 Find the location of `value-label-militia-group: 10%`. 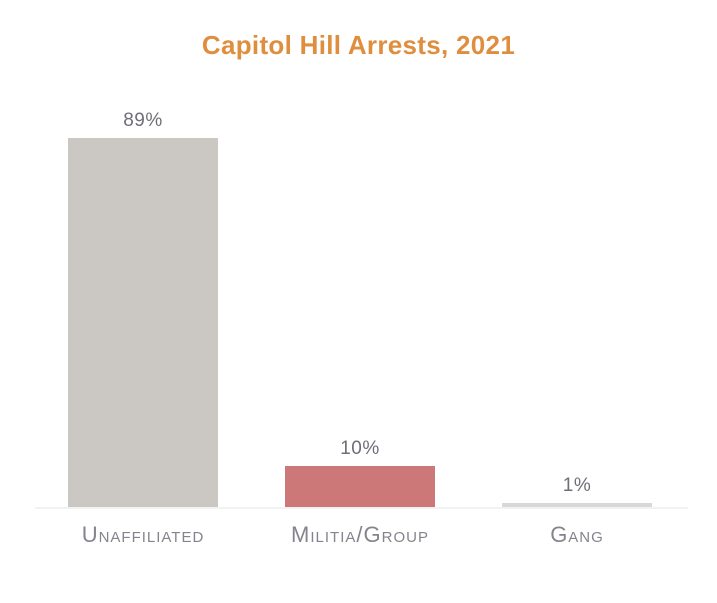

value-label-militia-group: 10% is located at coordinates (360, 448).